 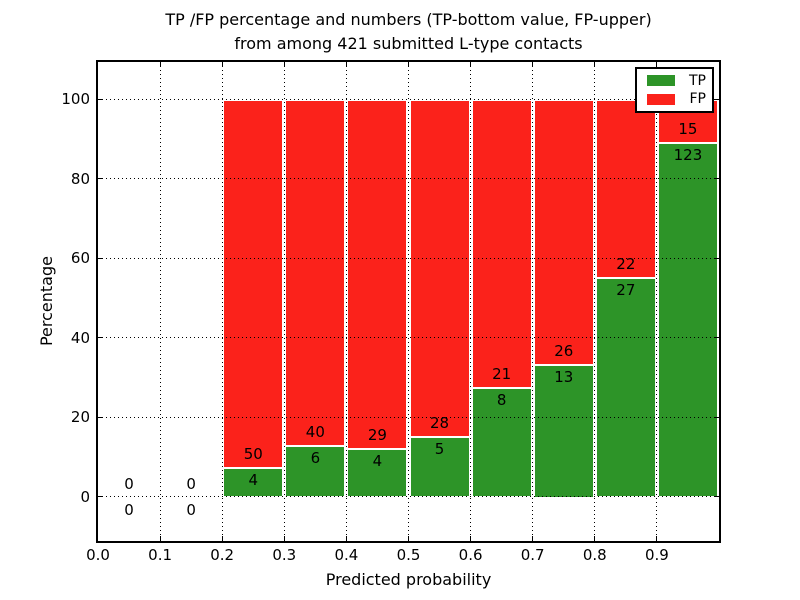 I want to click on y-axis-label: Percentage, so click(x=46, y=301).